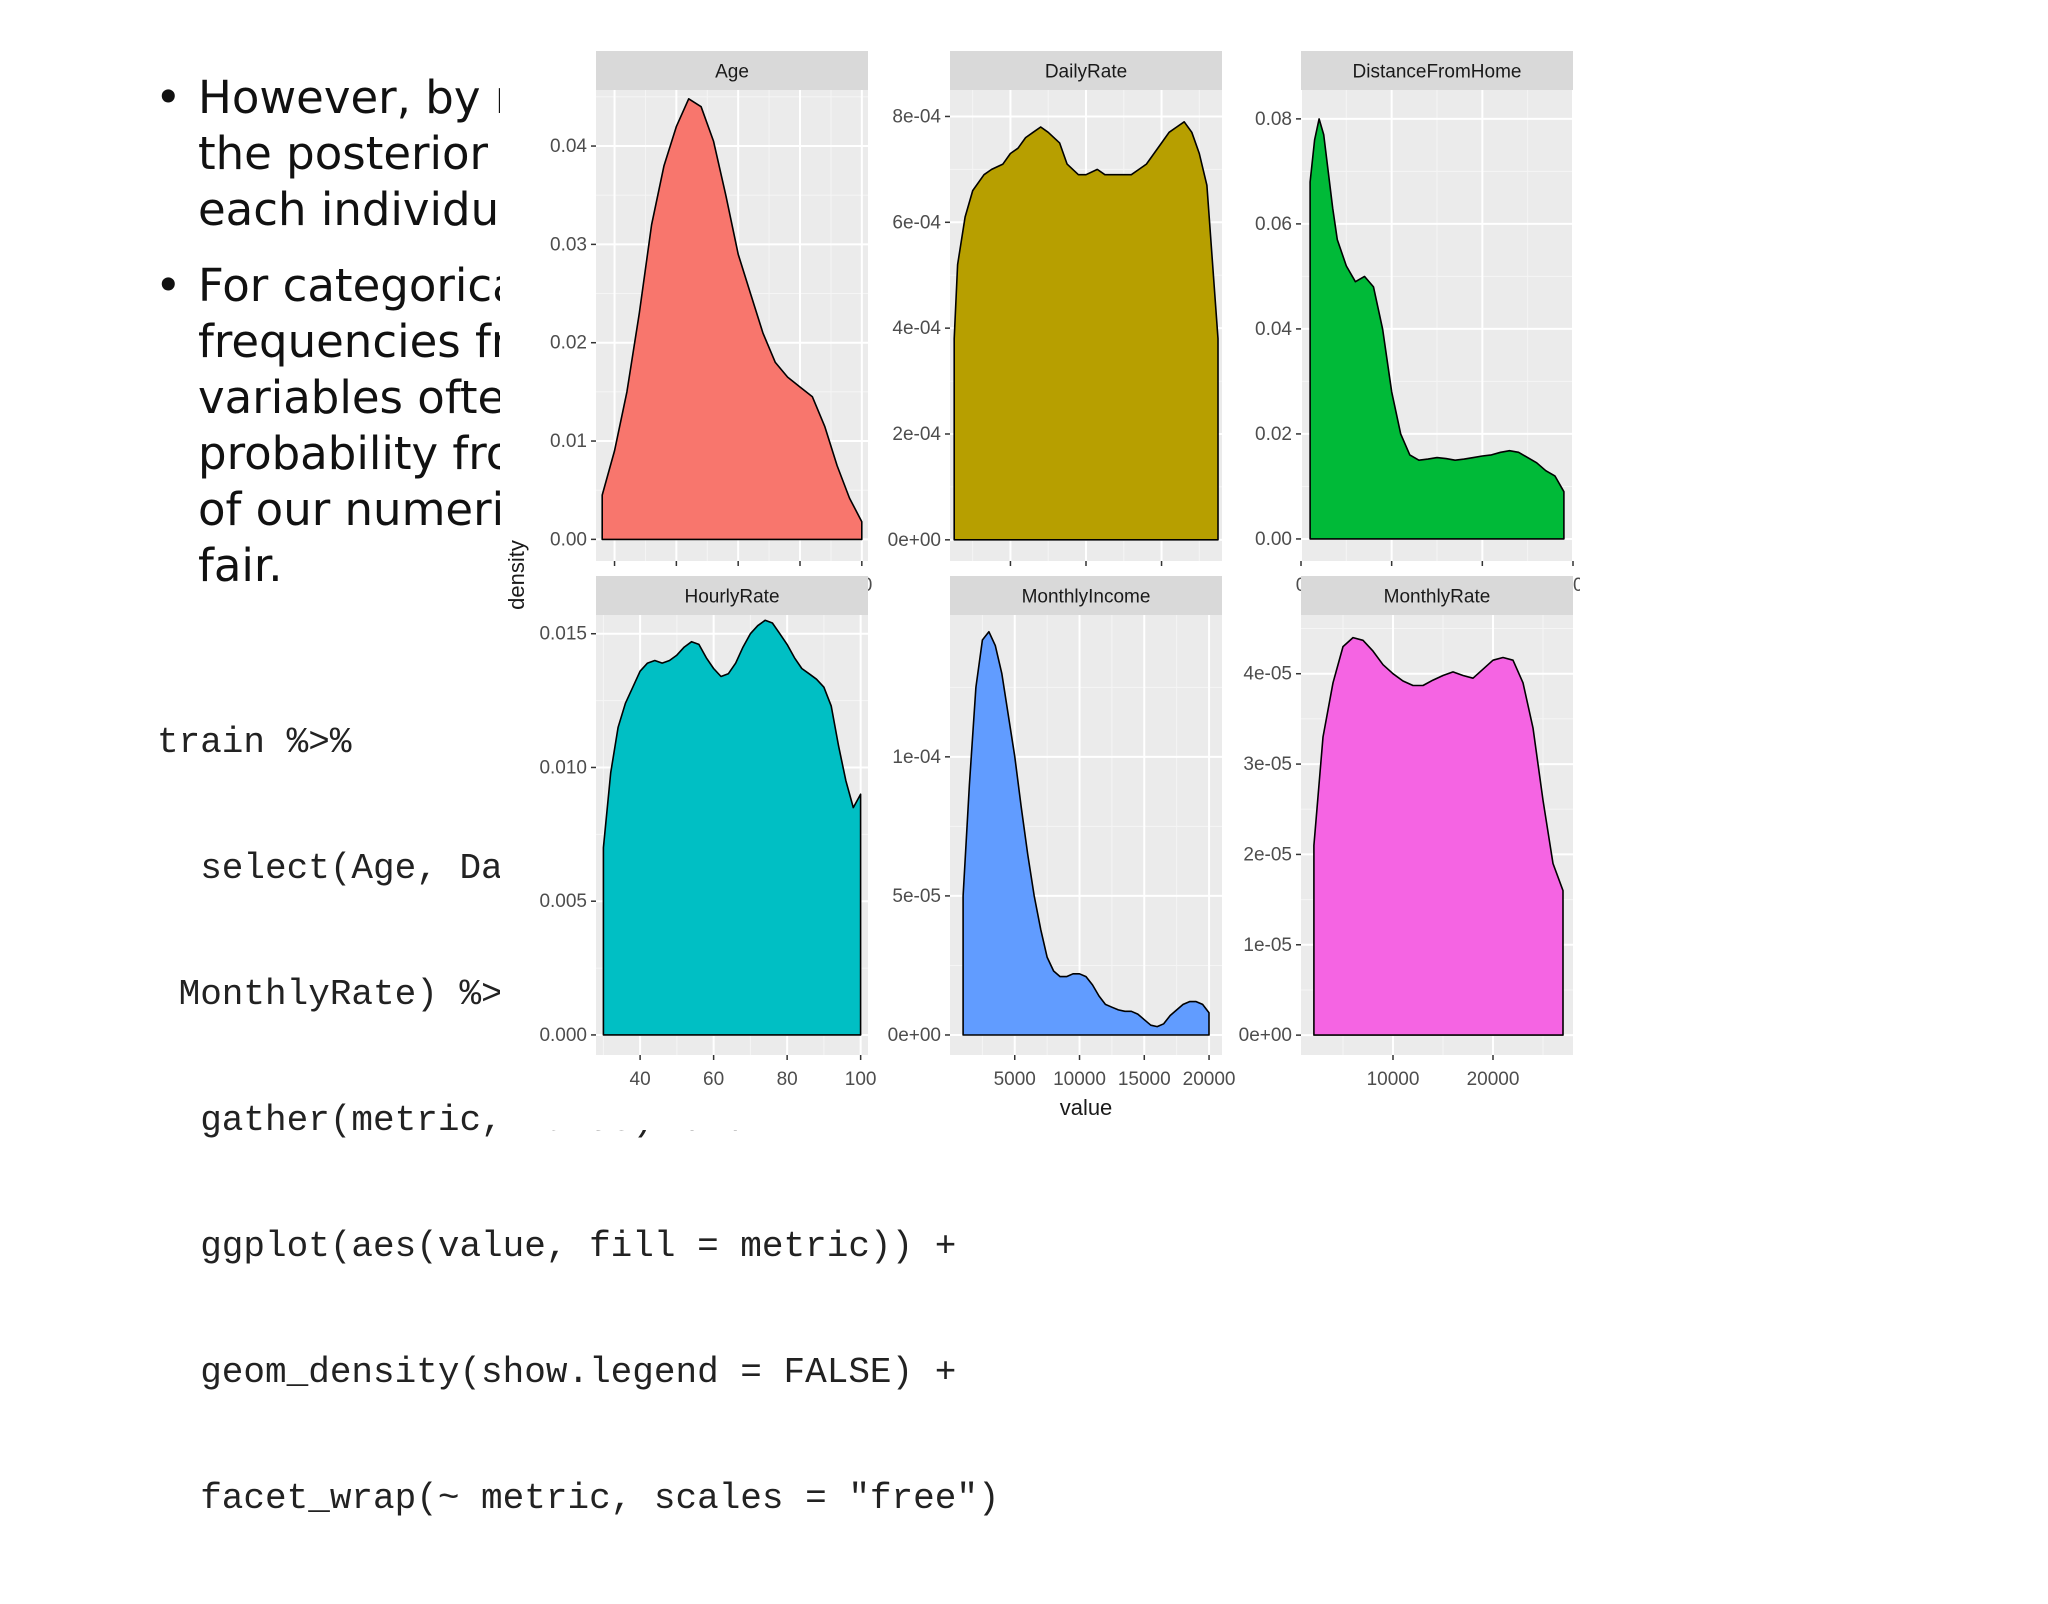 Image resolution: width=2048 pixels, height=1604 pixels. Describe the element at coordinates (1267, 764) in the screenshot. I see `y-tick-label: 3e-05` at that location.